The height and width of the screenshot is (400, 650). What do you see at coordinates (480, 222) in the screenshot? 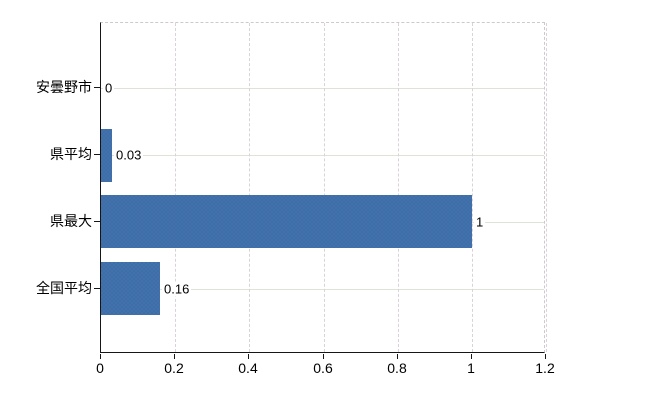
I see `value-label: 1` at bounding box center [480, 222].